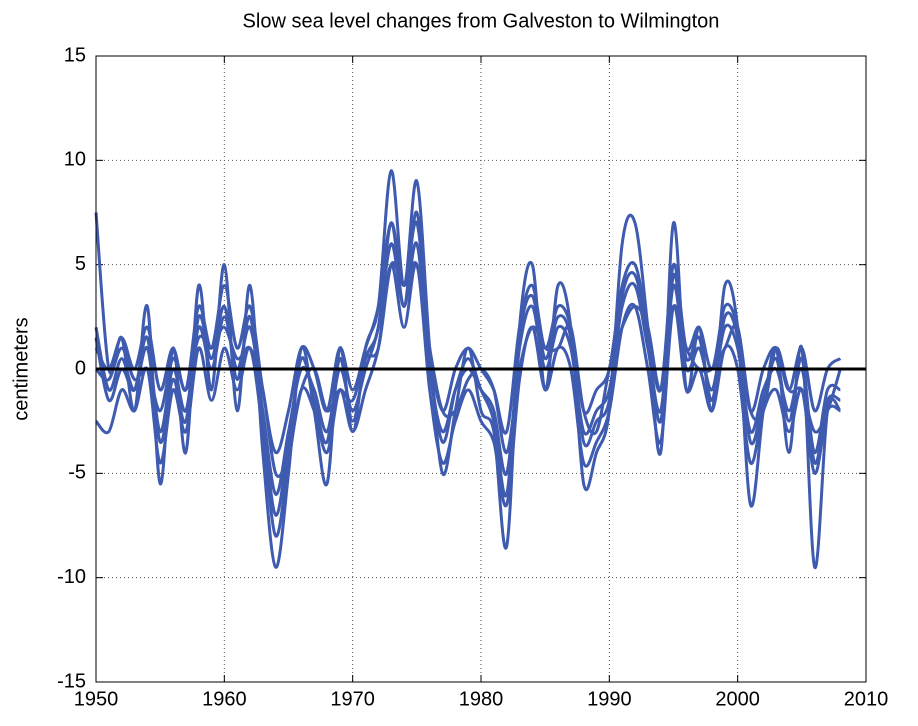  Describe the element at coordinates (481, 699) in the screenshot. I see `x-tick-label: 1980` at that location.